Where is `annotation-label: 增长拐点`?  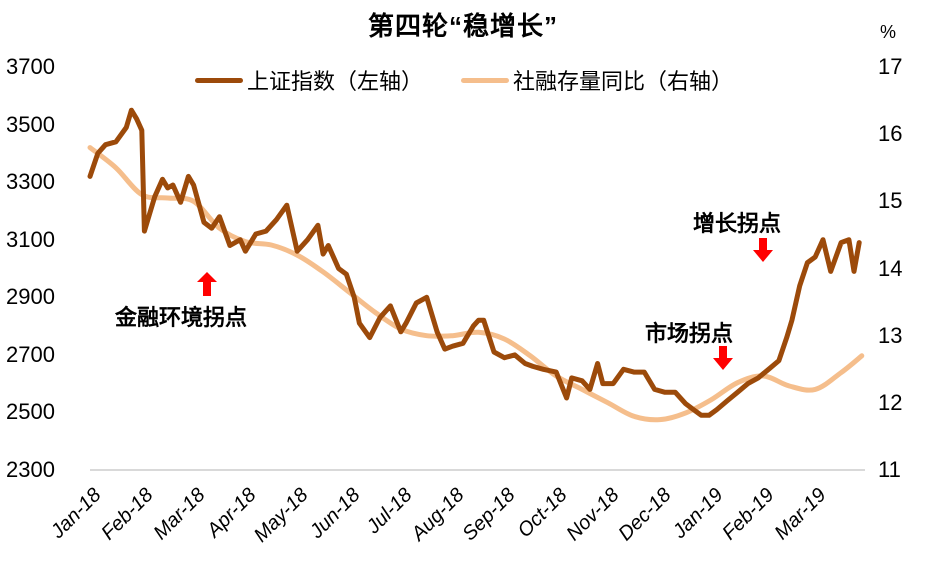 annotation-label: 增长拐点 is located at coordinates (737, 223).